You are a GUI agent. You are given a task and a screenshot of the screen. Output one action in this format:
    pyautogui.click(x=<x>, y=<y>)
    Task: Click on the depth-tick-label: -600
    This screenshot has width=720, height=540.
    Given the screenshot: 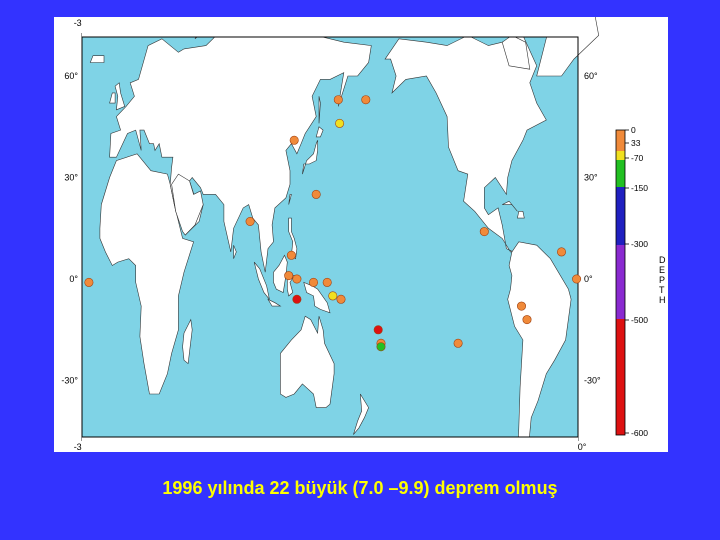 What is the action you would take?
    pyautogui.click(x=639, y=433)
    